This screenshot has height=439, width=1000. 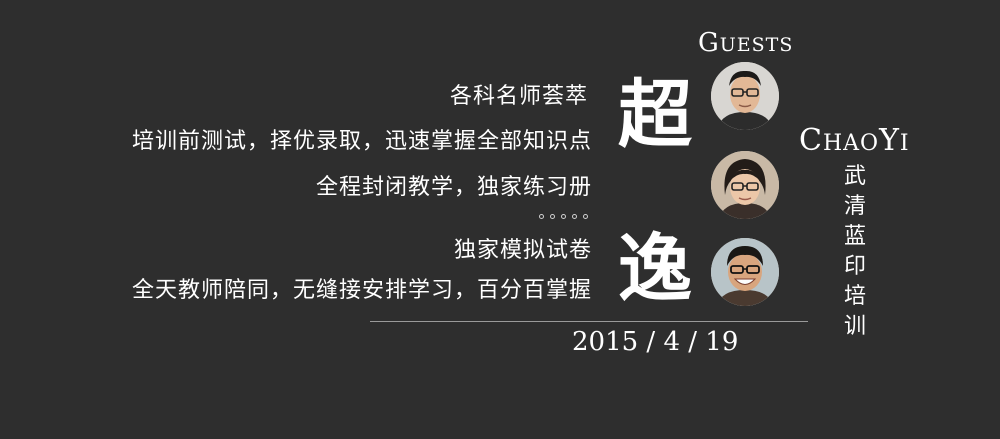 I want to click on event-date: 2015 / 4 / 19, so click(x=655, y=342).